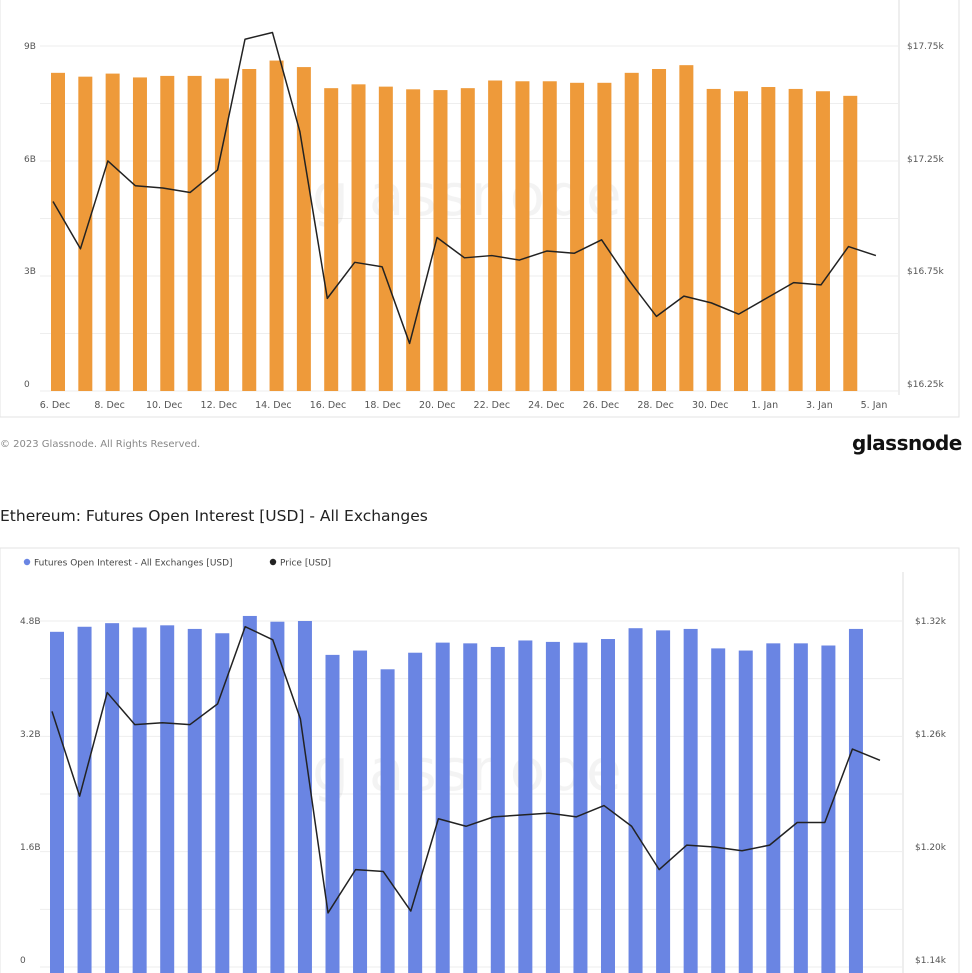 The image size is (972, 973). What do you see at coordinates (27, 385) in the screenshot?
I see `y-left-tick-label: 0` at bounding box center [27, 385].